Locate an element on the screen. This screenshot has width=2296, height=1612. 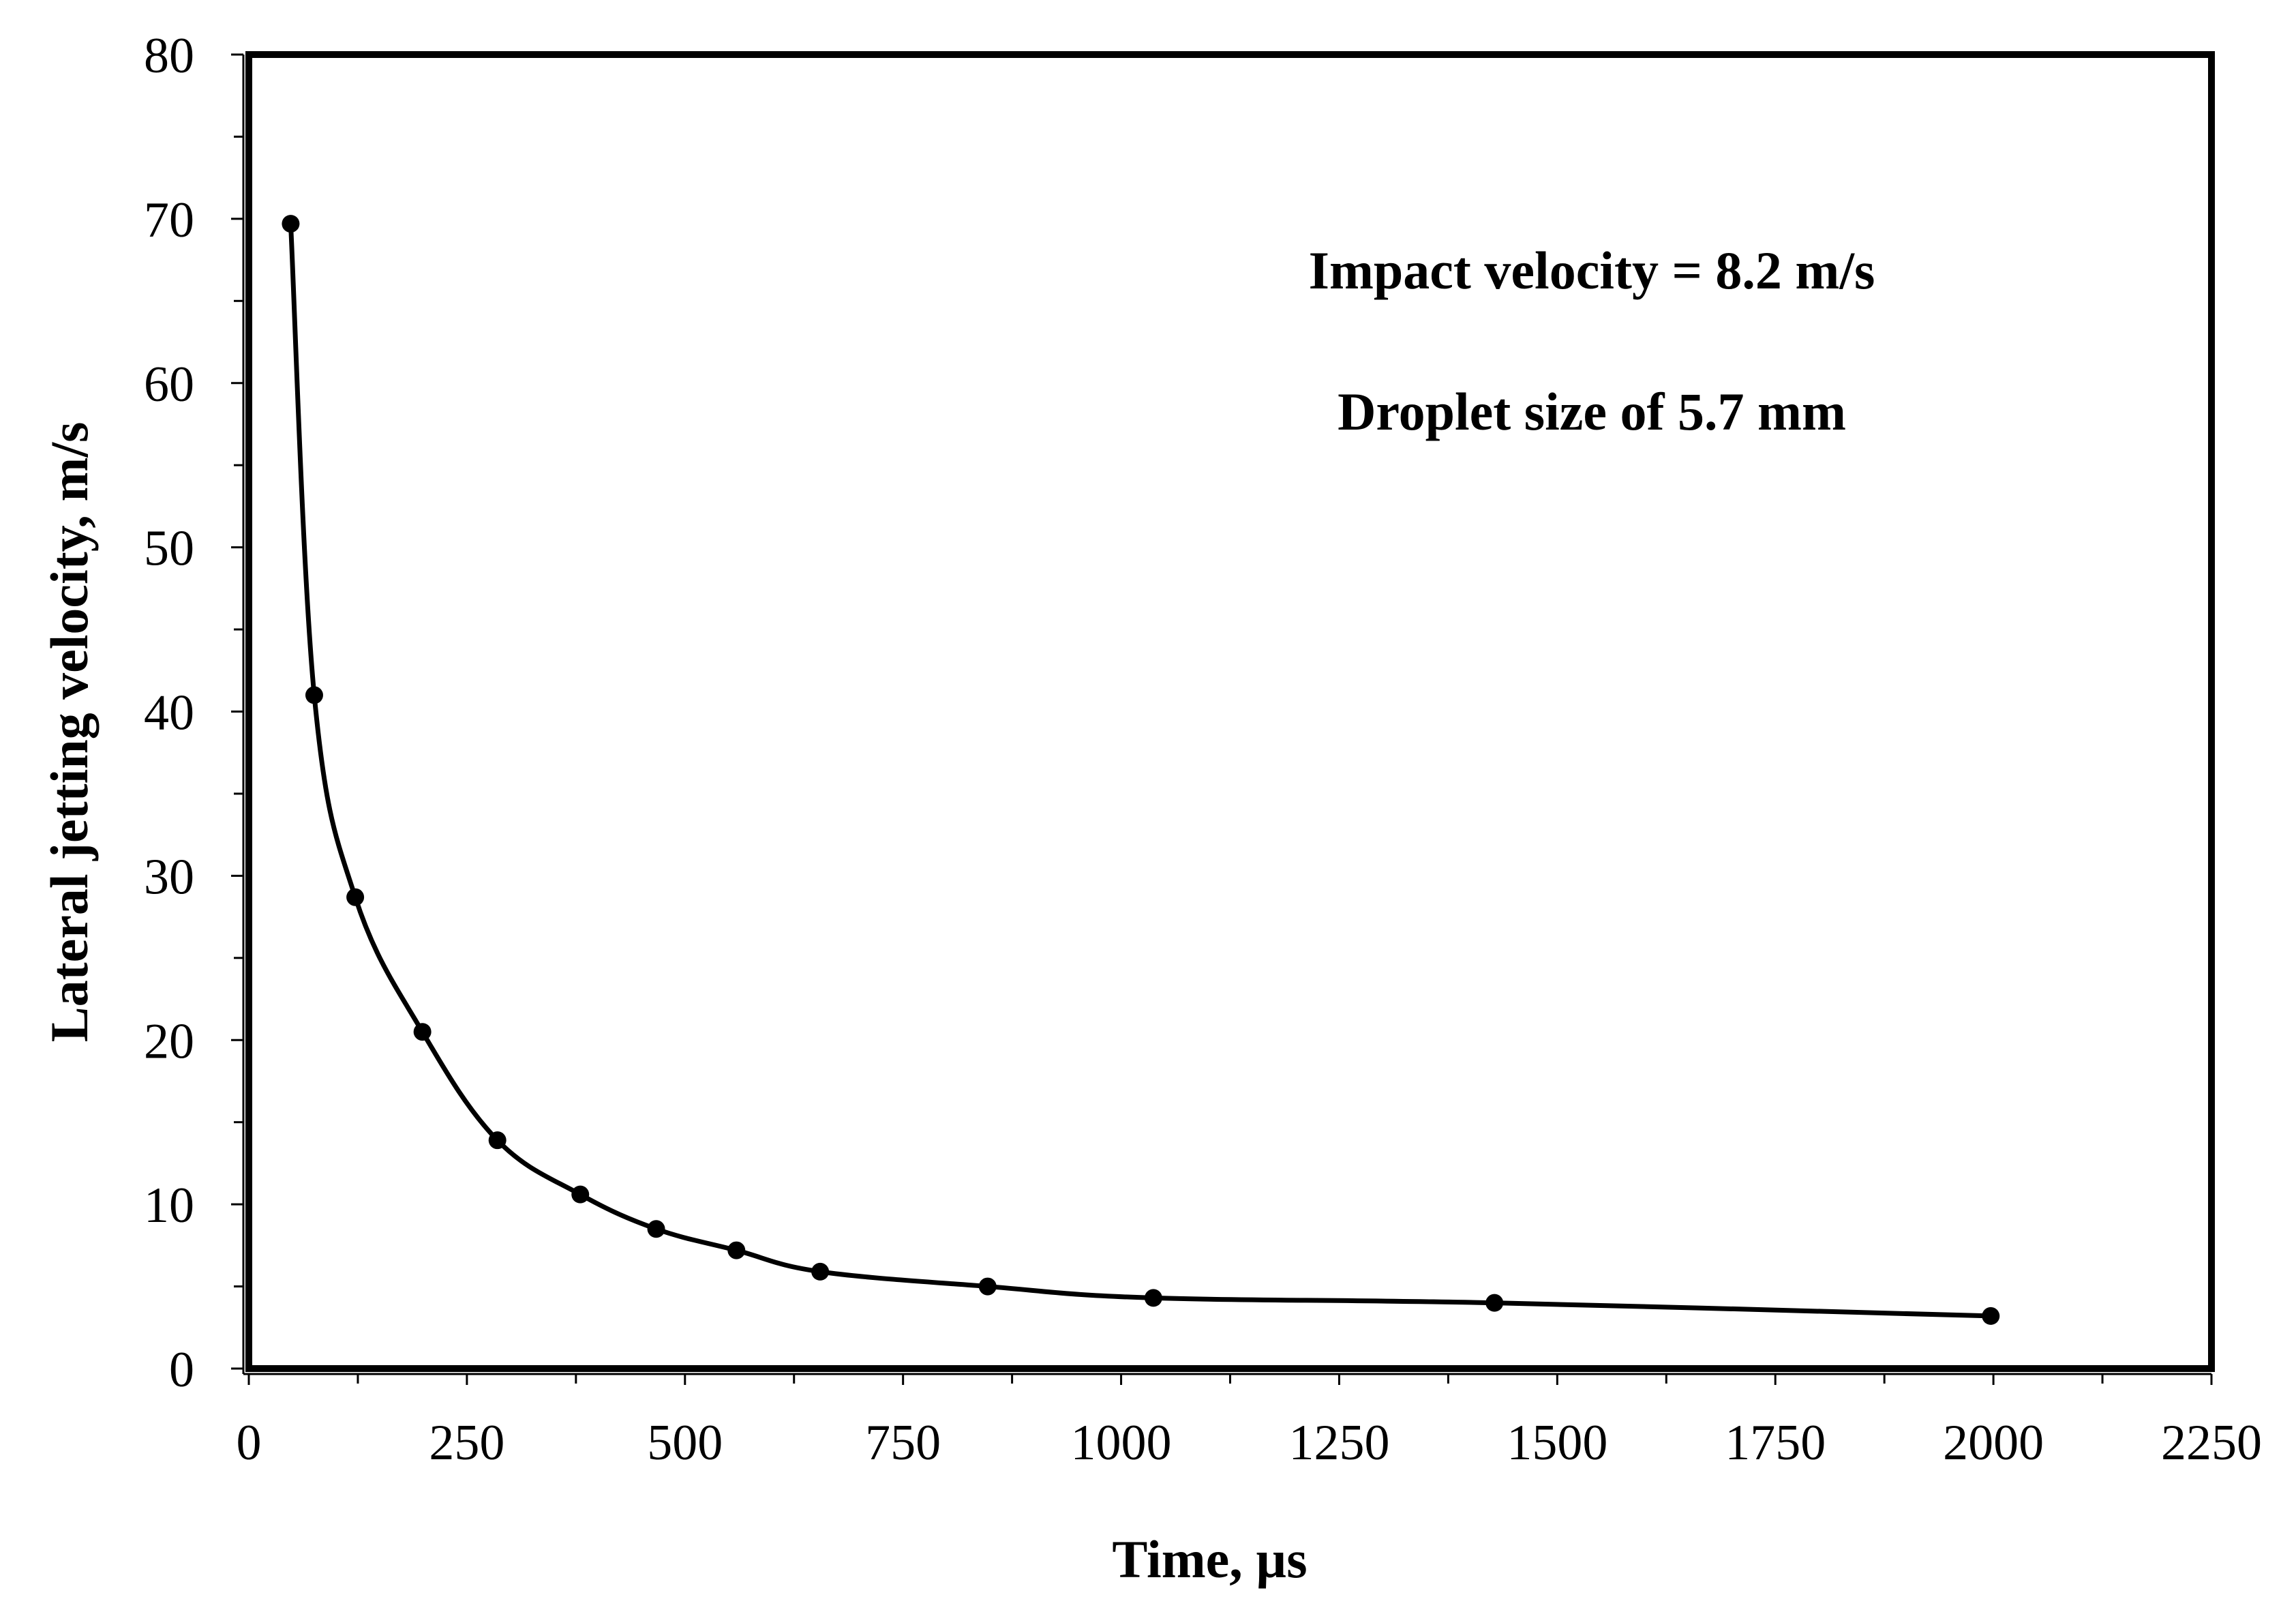
y-tick-label: 10 is located at coordinates (169, 1206).